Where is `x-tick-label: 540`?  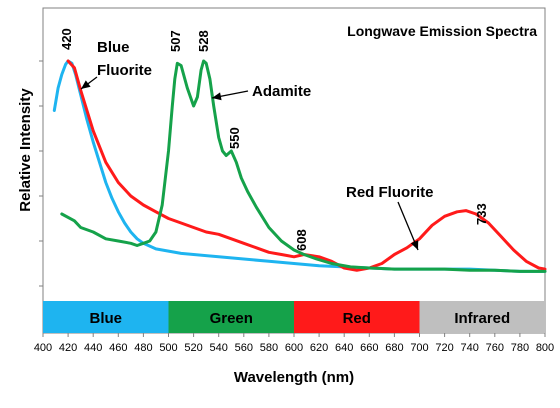 x-tick-label: 540 is located at coordinates (219, 348).